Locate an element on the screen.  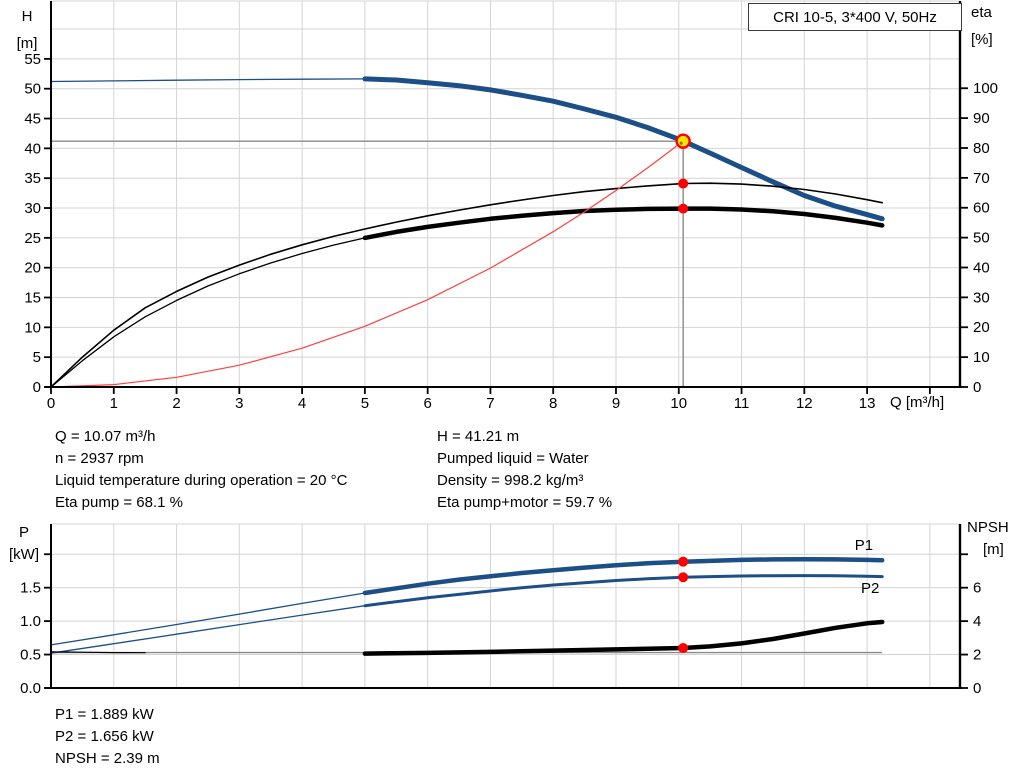
duty-point-center-dot is located at coordinates (681, 143).